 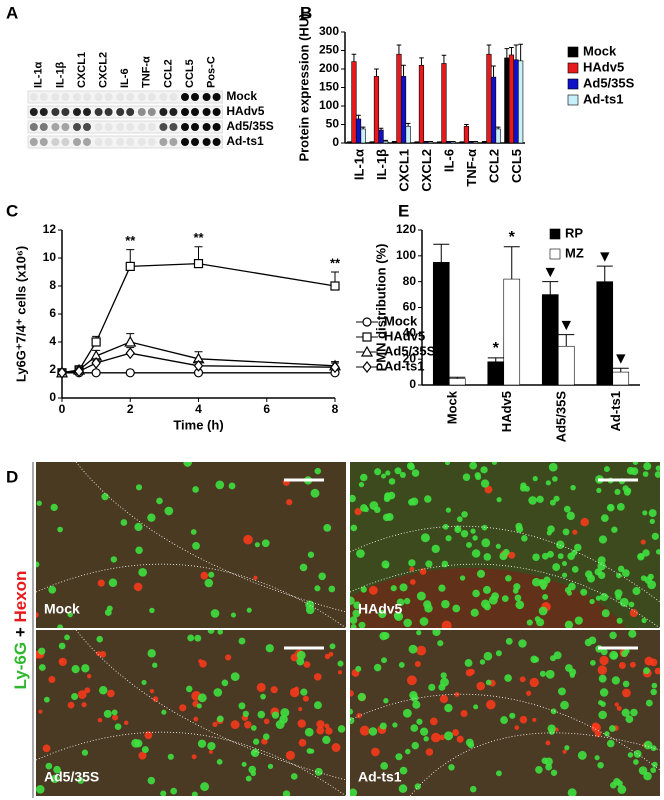 I want to click on x-tick-label: 6, so click(x=266, y=409).